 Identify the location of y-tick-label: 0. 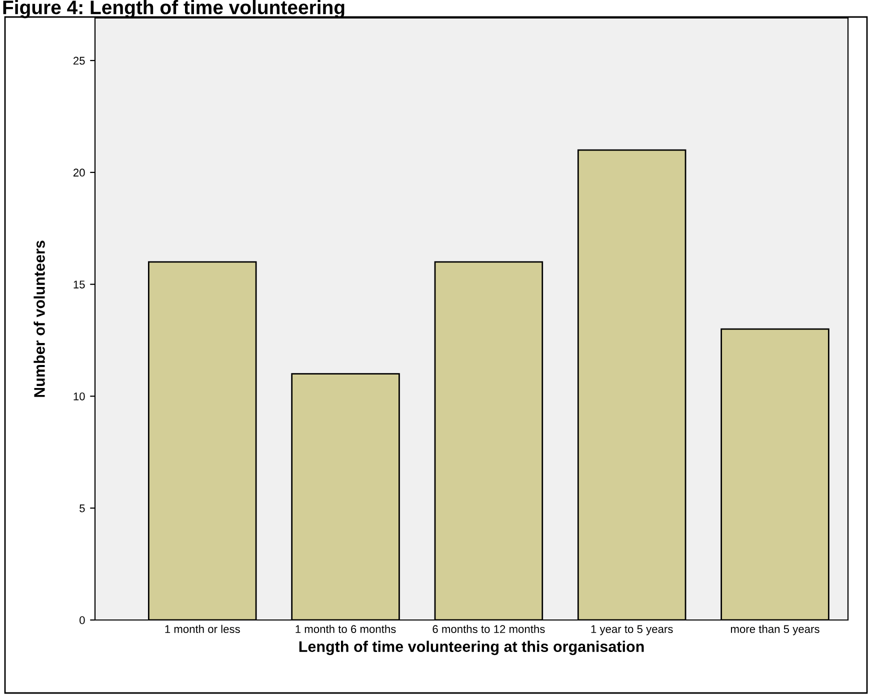
(82, 620).